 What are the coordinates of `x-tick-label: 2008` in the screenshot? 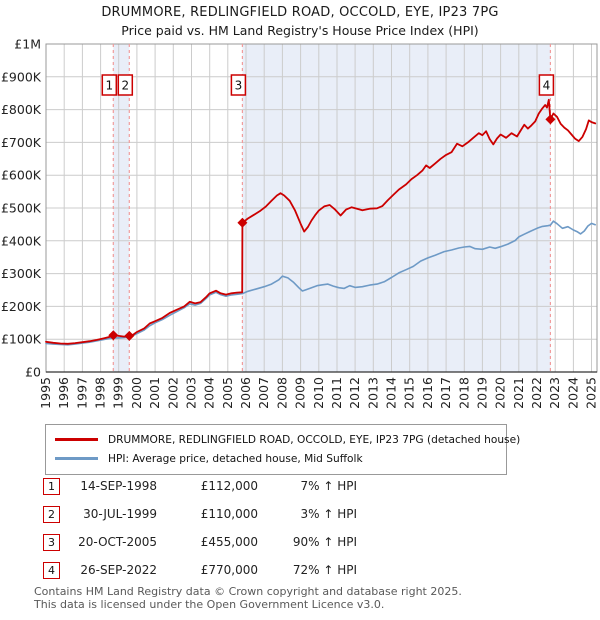 It's located at (281, 393).